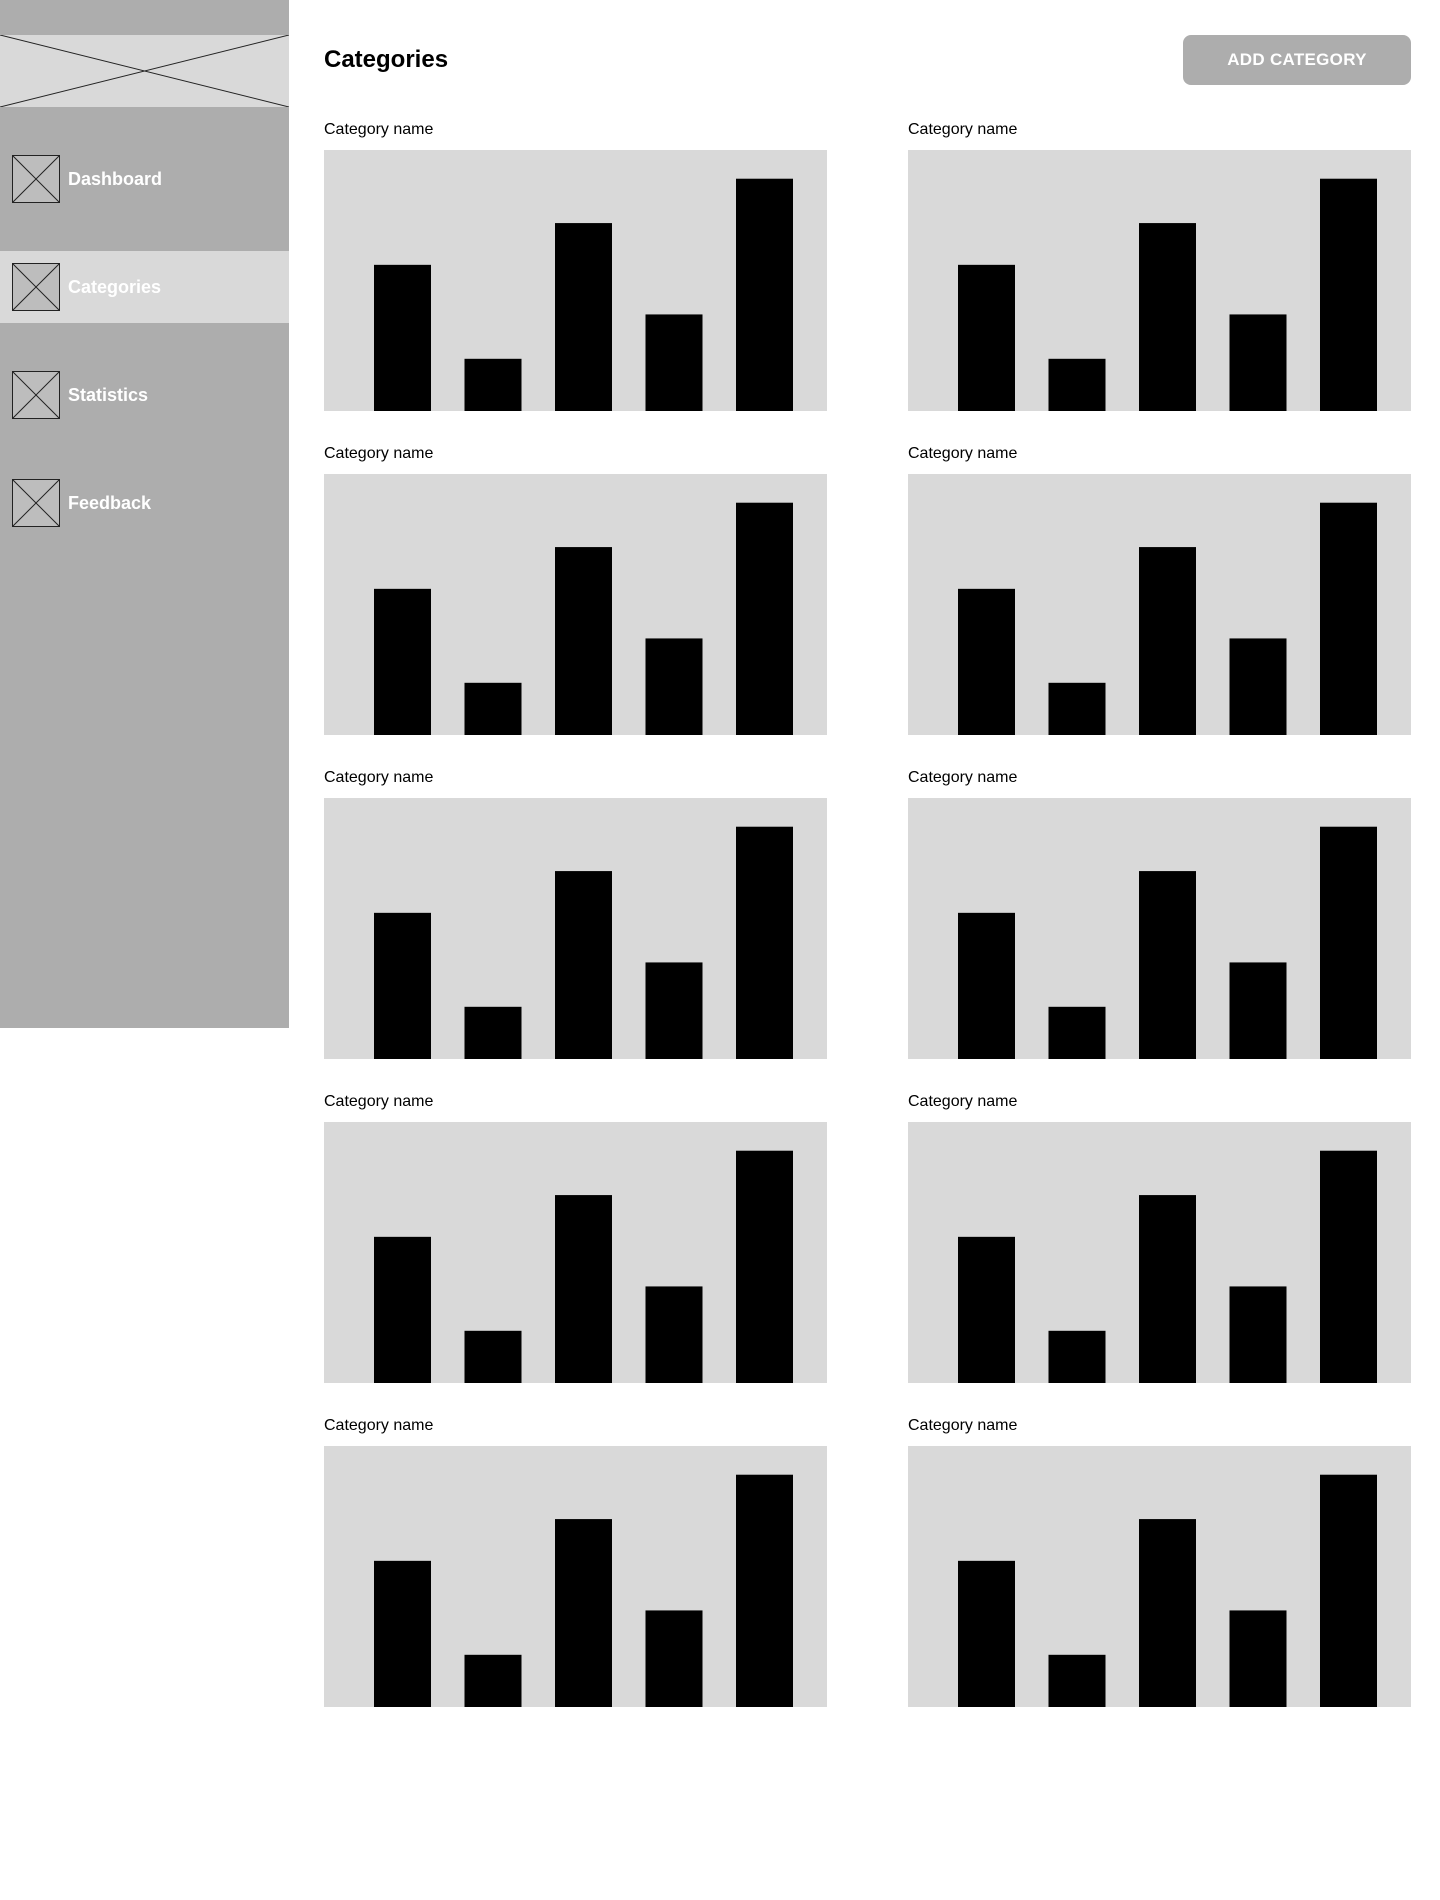 The height and width of the screenshot is (1900, 1440). I want to click on sidebar-item-dashboard: Dashboard, so click(144, 179).